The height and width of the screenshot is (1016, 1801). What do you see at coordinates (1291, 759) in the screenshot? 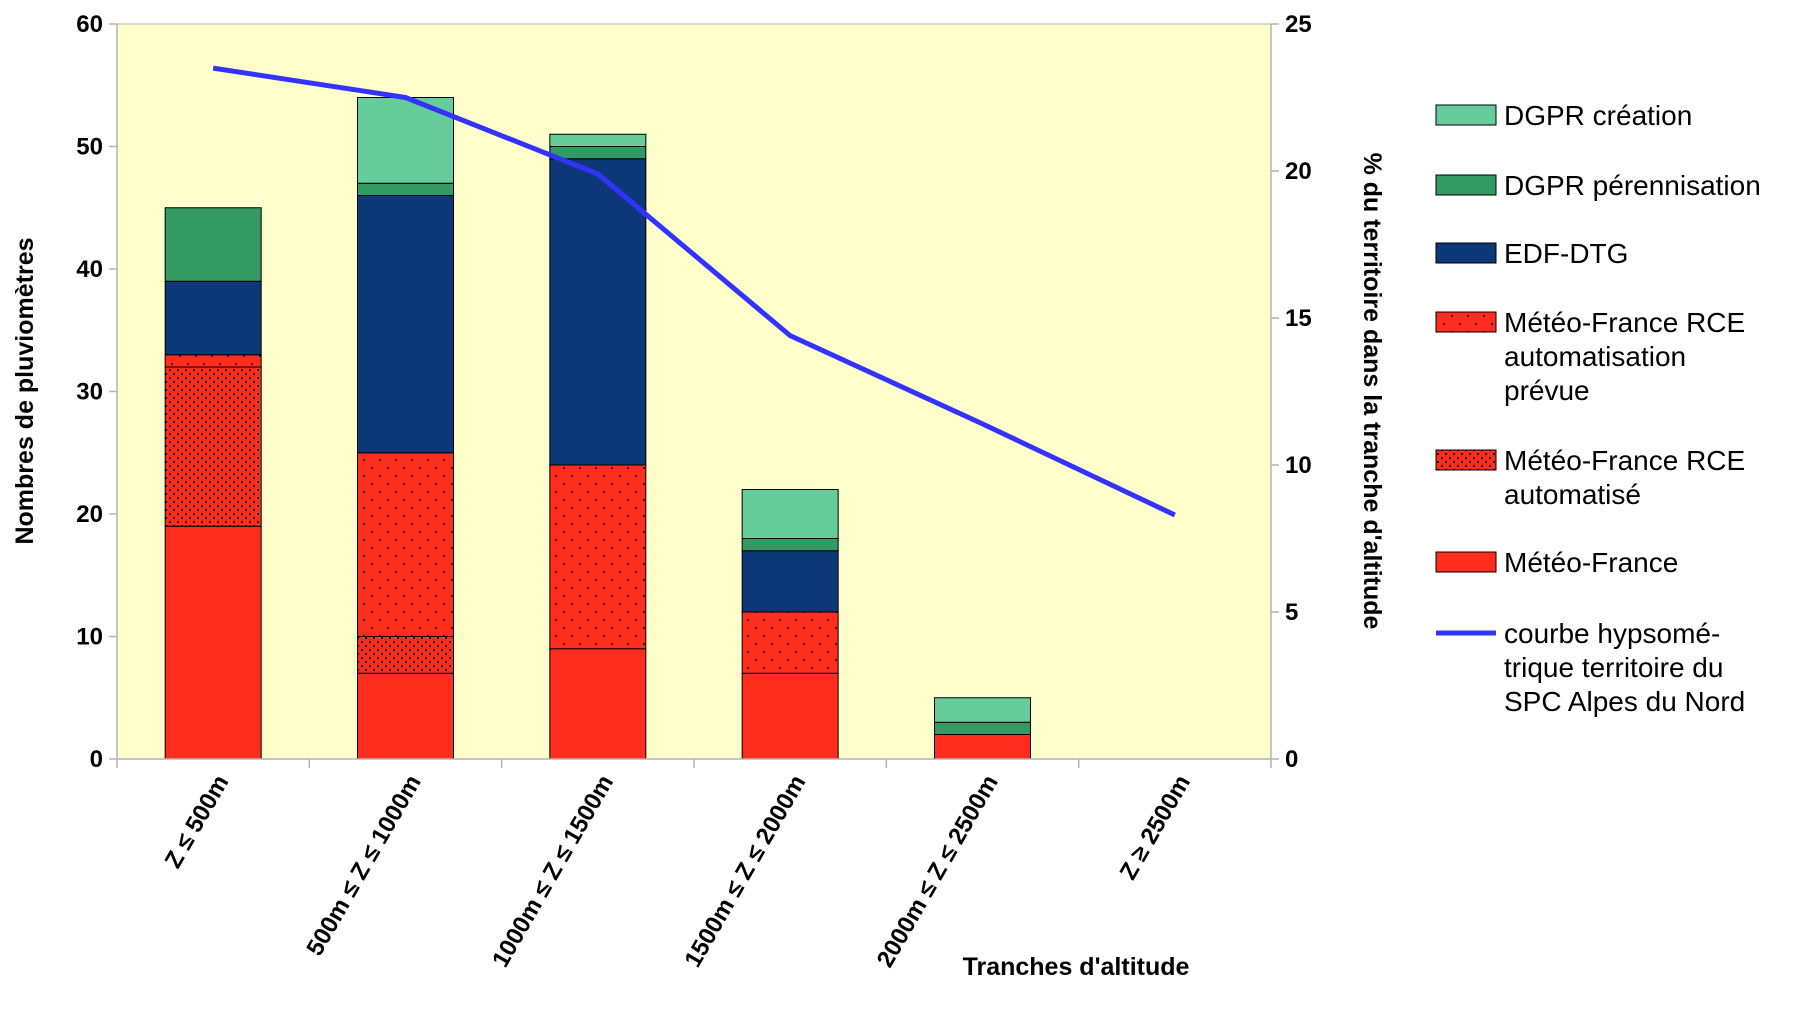
I see `y2-tick-label: 0` at bounding box center [1291, 759].